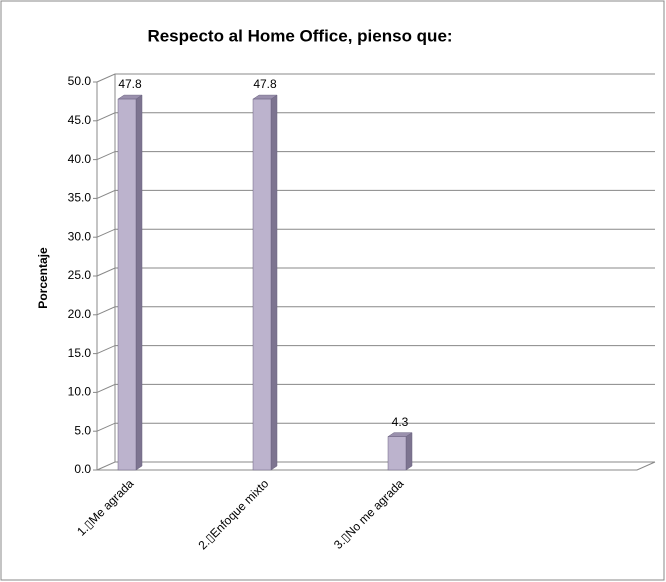 This screenshot has height=582, width=666. Describe the element at coordinates (82, 430) in the screenshot. I see `y-tick-label: 5.0` at that location.